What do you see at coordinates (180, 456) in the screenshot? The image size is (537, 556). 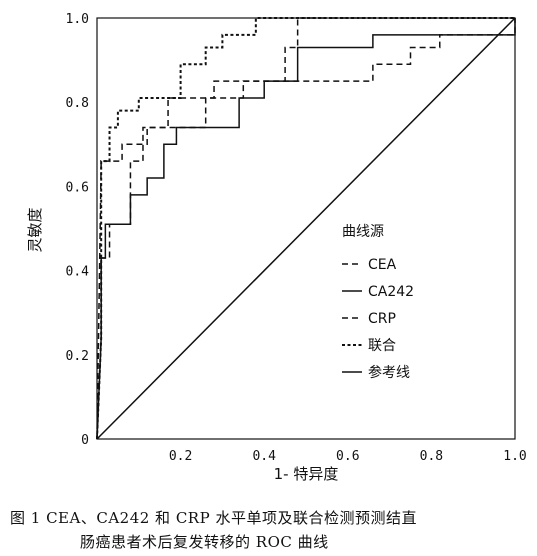 I see `x-tick-label: 0.2` at bounding box center [180, 456].